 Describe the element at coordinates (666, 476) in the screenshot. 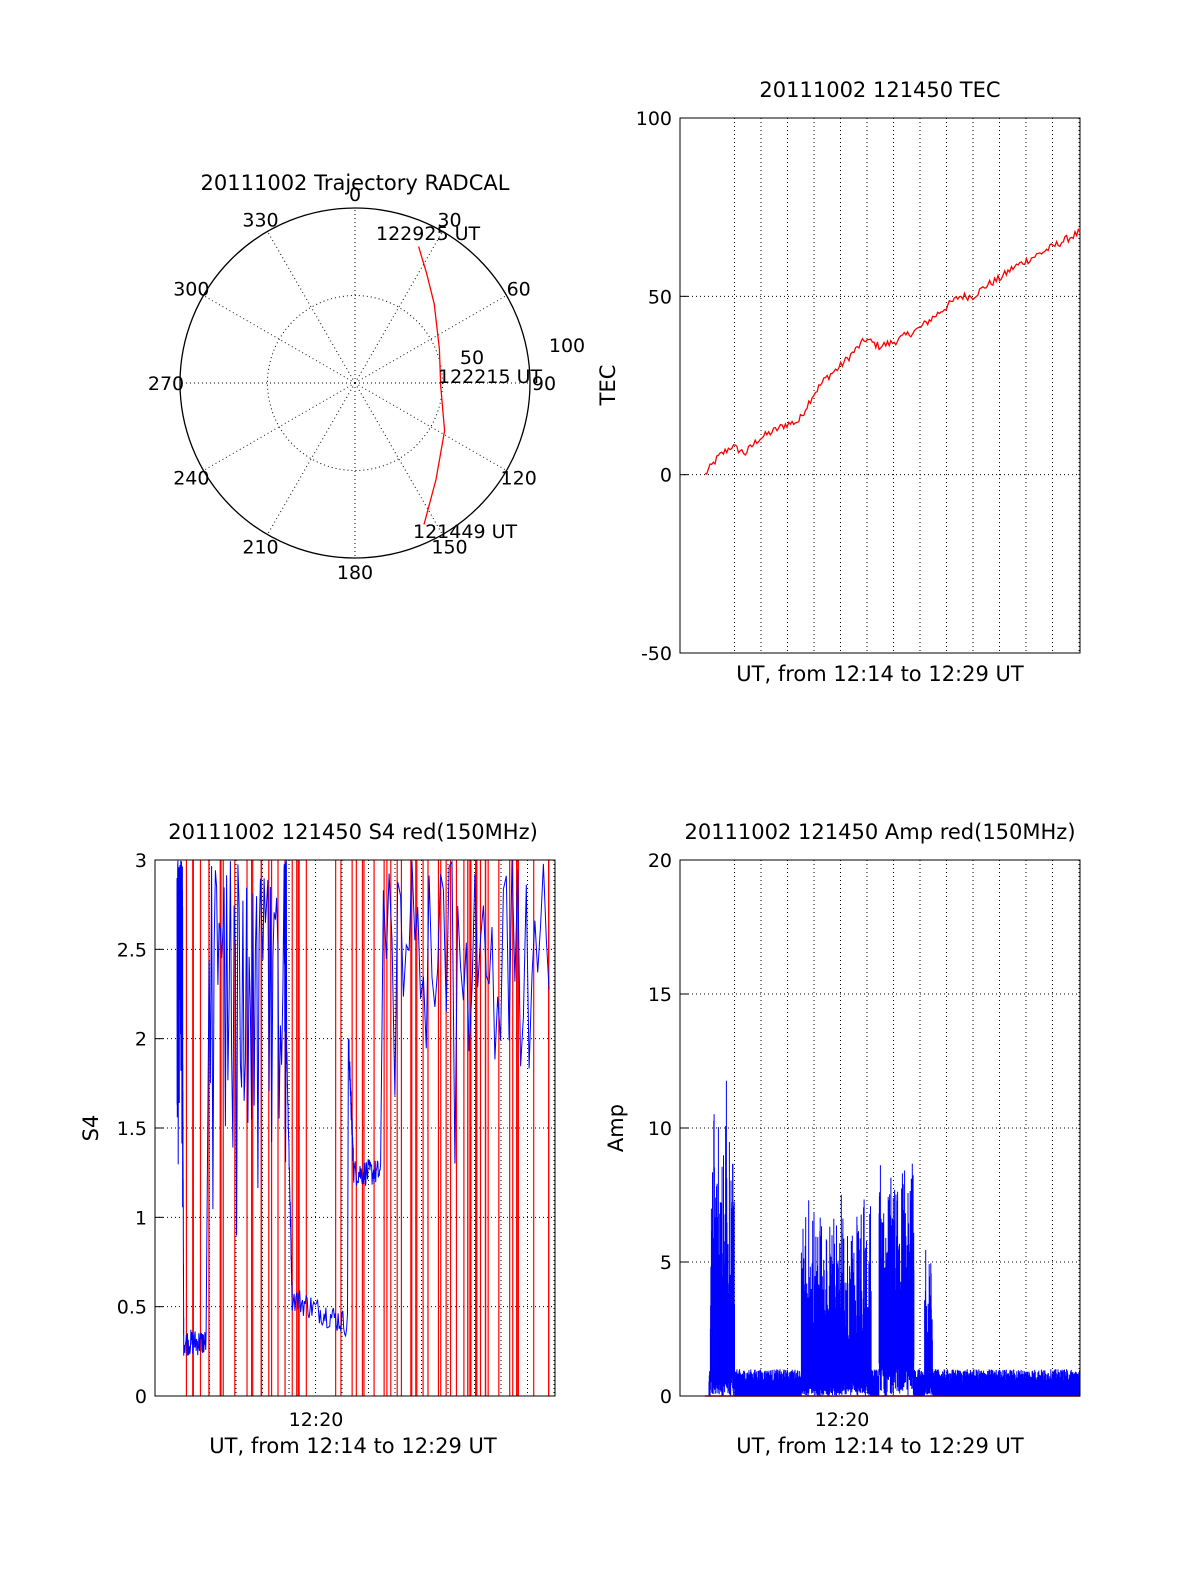

I see `tec-ytick-label-0: 0` at that location.